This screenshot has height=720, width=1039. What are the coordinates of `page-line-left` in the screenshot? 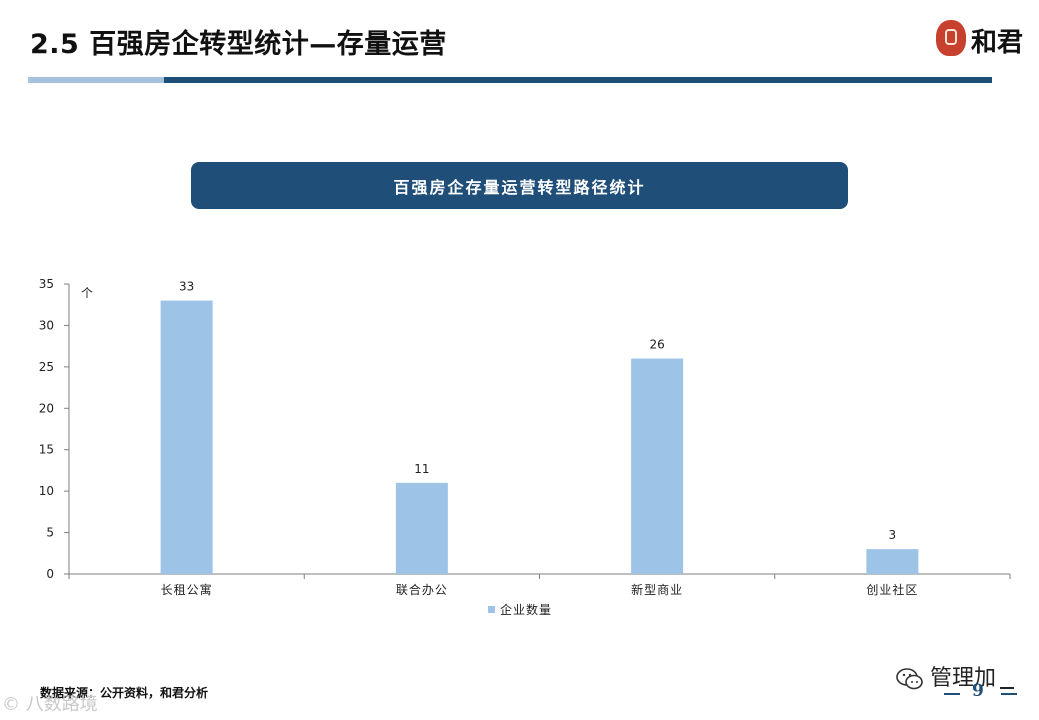 It's located at (952, 694).